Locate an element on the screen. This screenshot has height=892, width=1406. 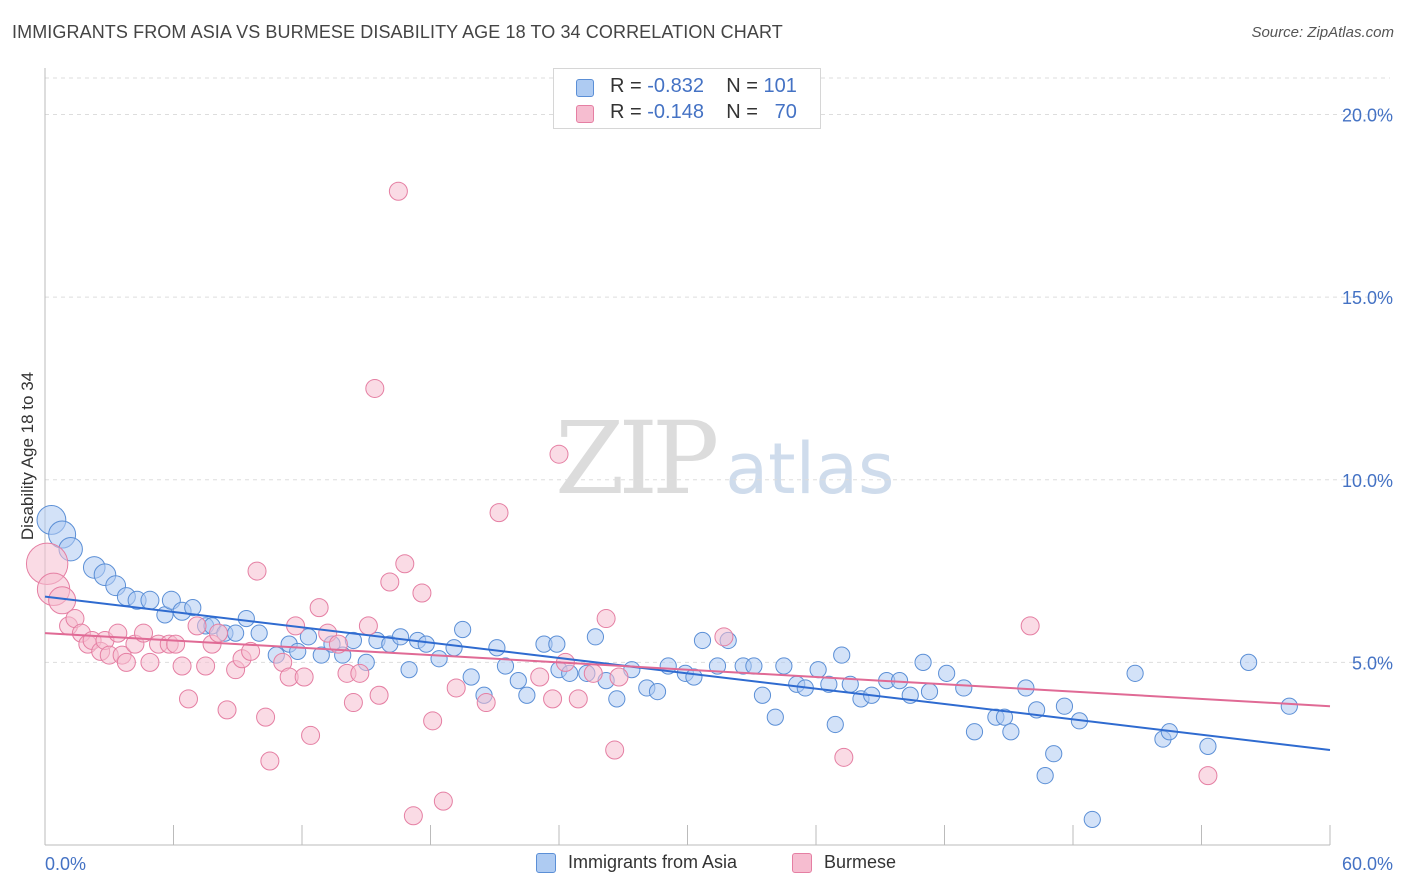
y-axis-label: Disability Age 18 to 34 is located at coordinates (27, 456).